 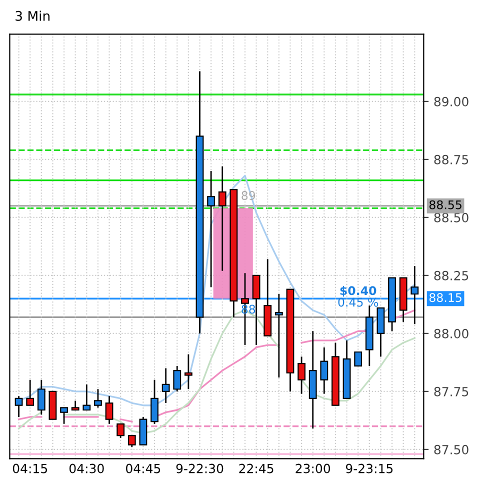 What do you see at coordinates (451, 391) in the screenshot?
I see `y-tick-label: 87.75` at bounding box center [451, 391].